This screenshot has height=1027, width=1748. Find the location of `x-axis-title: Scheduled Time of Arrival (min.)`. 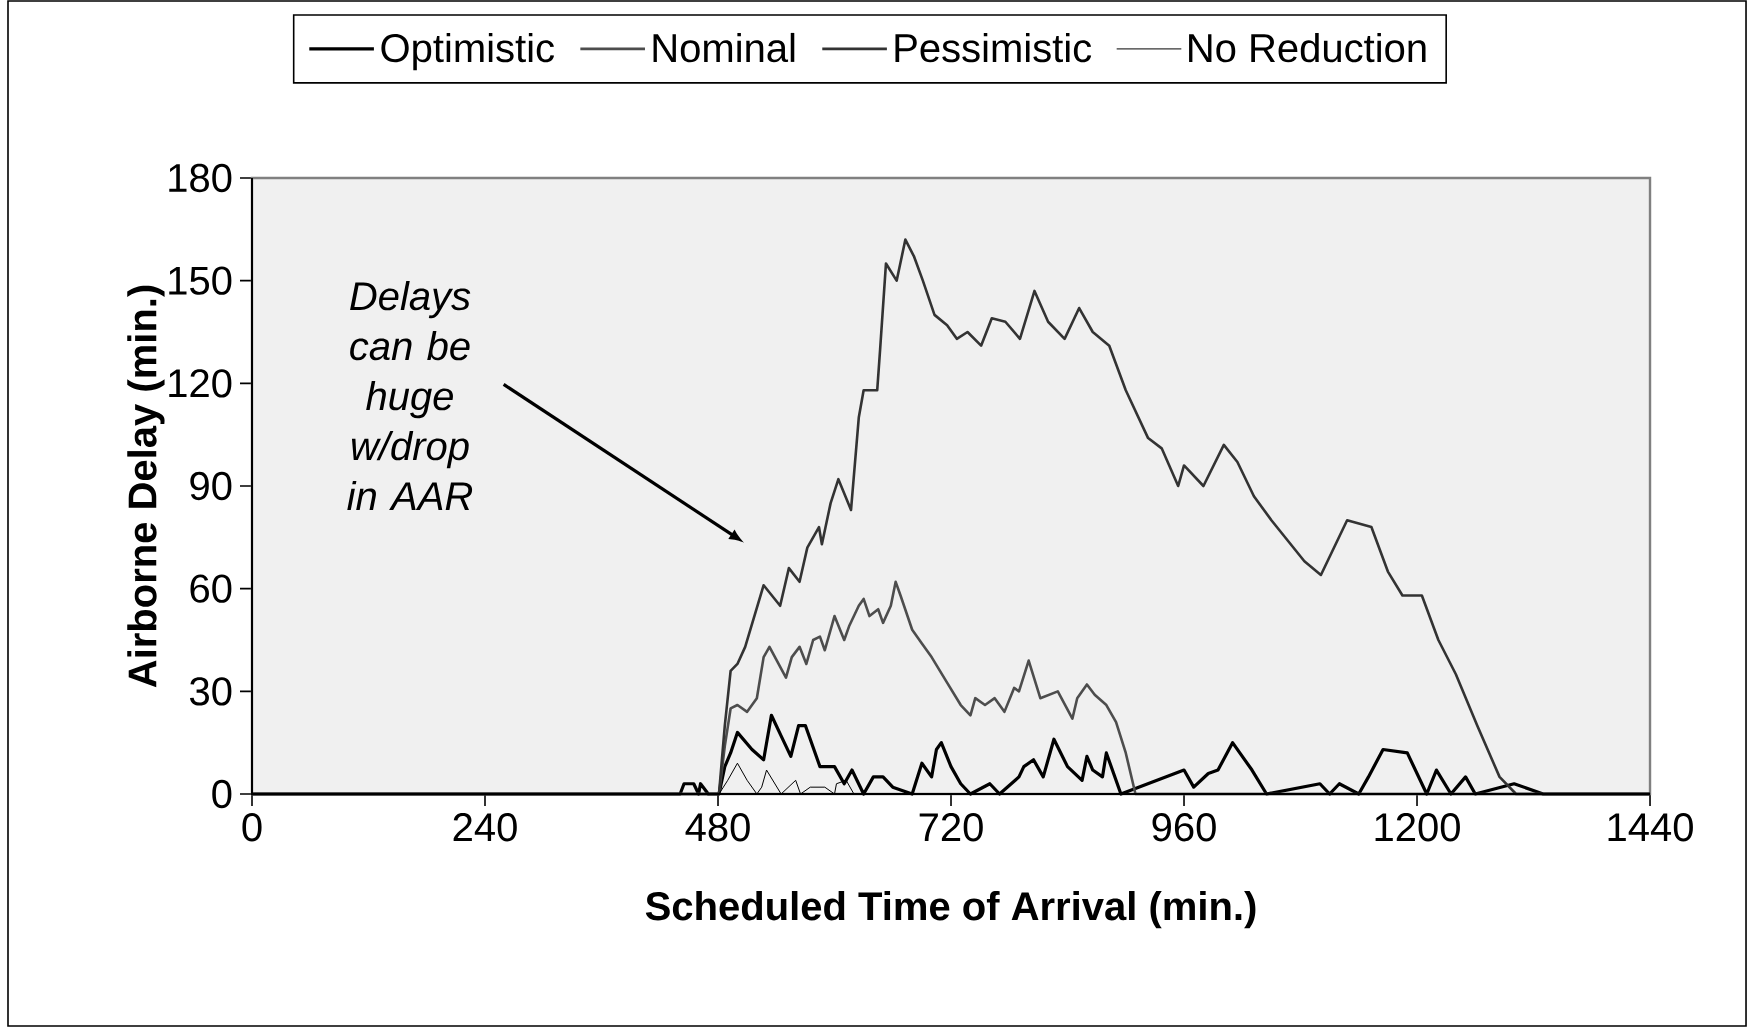

x-axis-title: Scheduled Time of Arrival (min.) is located at coordinates (950, 910).